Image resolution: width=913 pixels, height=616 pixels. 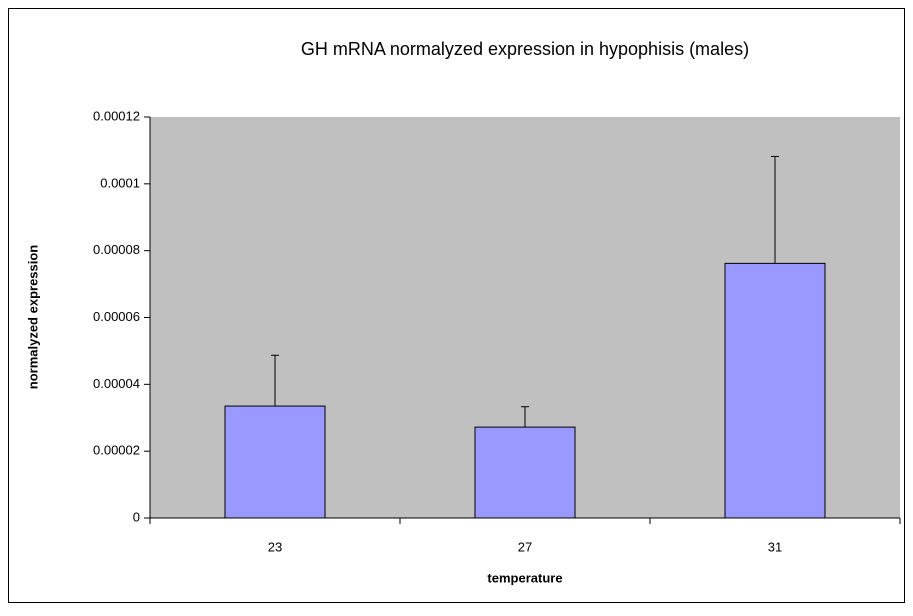 I want to click on y-axis-label: normalyzed expression, so click(x=32, y=317).